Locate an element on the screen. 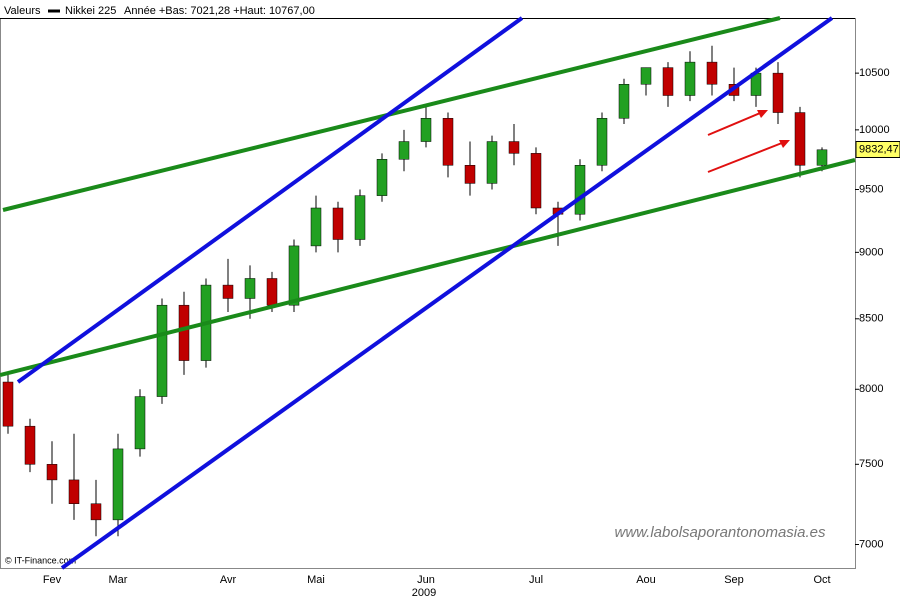 The width and height of the screenshot is (900, 600). x-tick-label: Jun is located at coordinates (426, 580).